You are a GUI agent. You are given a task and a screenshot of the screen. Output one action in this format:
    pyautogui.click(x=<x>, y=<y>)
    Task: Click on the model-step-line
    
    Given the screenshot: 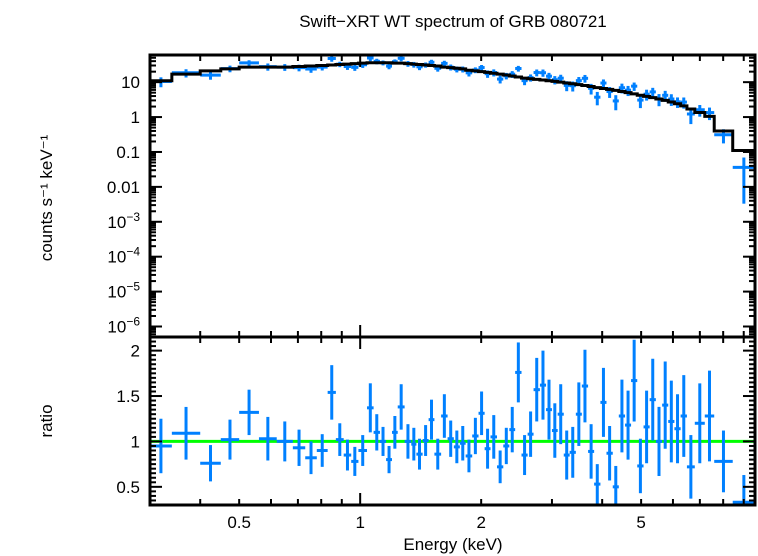 What is the action you would take?
    pyautogui.click(x=452, y=107)
    